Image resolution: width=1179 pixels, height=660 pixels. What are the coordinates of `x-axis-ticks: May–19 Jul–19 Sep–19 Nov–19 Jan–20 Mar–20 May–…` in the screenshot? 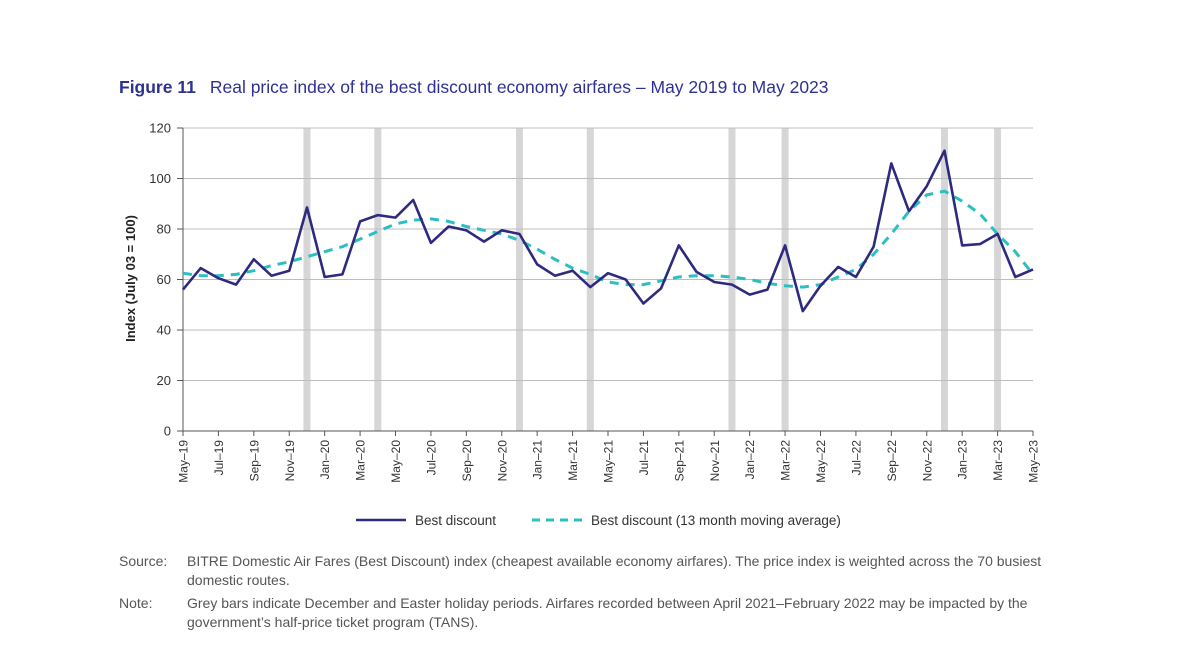 It's located at (609, 457).